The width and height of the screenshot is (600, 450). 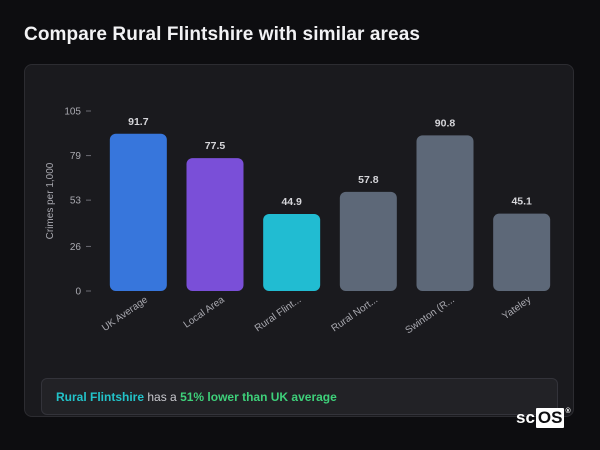 I want to click on data-label: 57.8, so click(x=368, y=180).